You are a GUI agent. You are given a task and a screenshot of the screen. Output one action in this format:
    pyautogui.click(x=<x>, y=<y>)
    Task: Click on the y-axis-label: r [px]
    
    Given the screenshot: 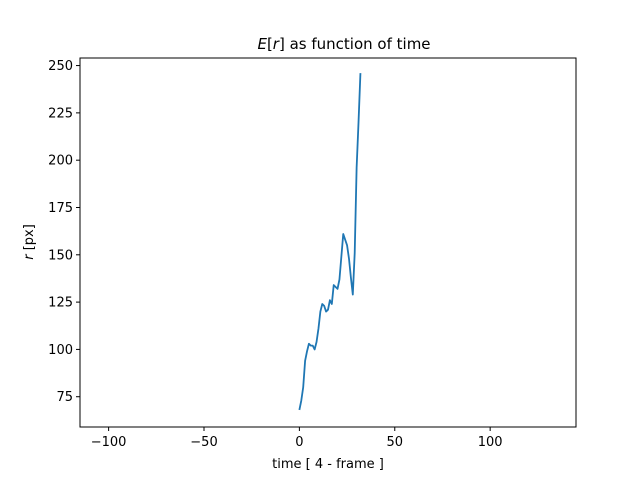 What is the action you would take?
    pyautogui.click(x=29, y=242)
    